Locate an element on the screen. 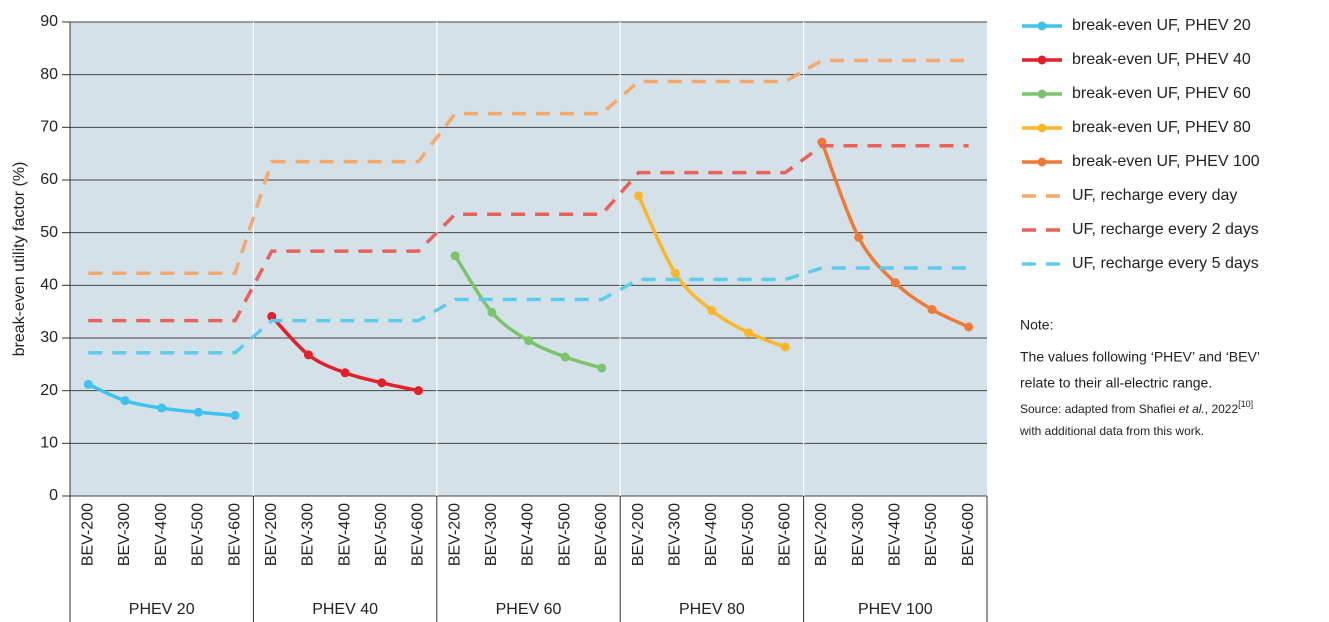 The height and width of the screenshot is (622, 1329). group-label: PHEV 60 is located at coordinates (529, 609).